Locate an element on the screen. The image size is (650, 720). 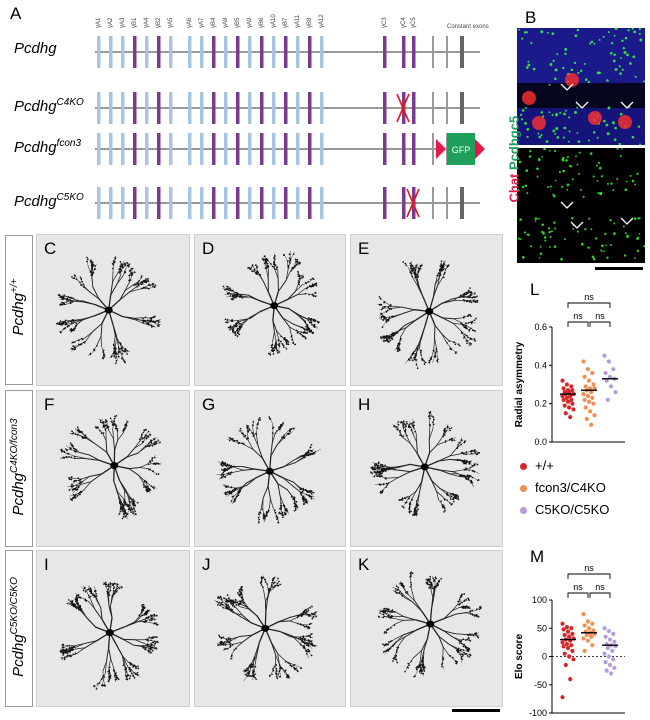
exon-label: γA7 is located at coordinates (202, 22).